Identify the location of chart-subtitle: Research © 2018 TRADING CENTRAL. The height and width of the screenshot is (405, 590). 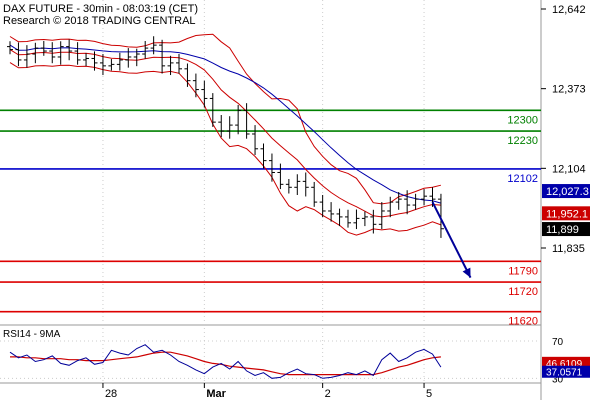
(99, 21).